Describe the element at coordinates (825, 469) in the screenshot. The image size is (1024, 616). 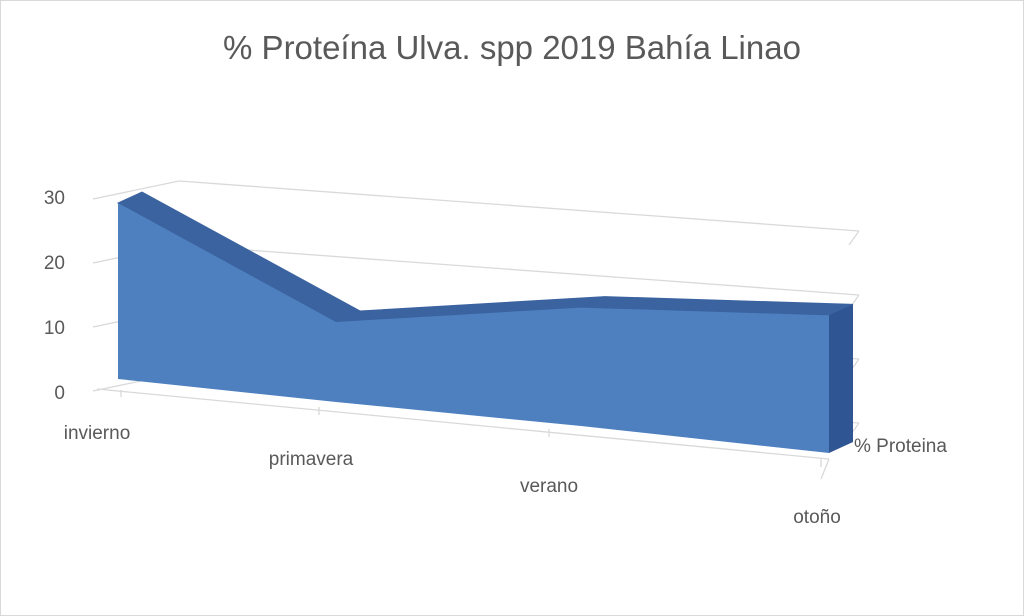
I see `depth-tick` at that location.